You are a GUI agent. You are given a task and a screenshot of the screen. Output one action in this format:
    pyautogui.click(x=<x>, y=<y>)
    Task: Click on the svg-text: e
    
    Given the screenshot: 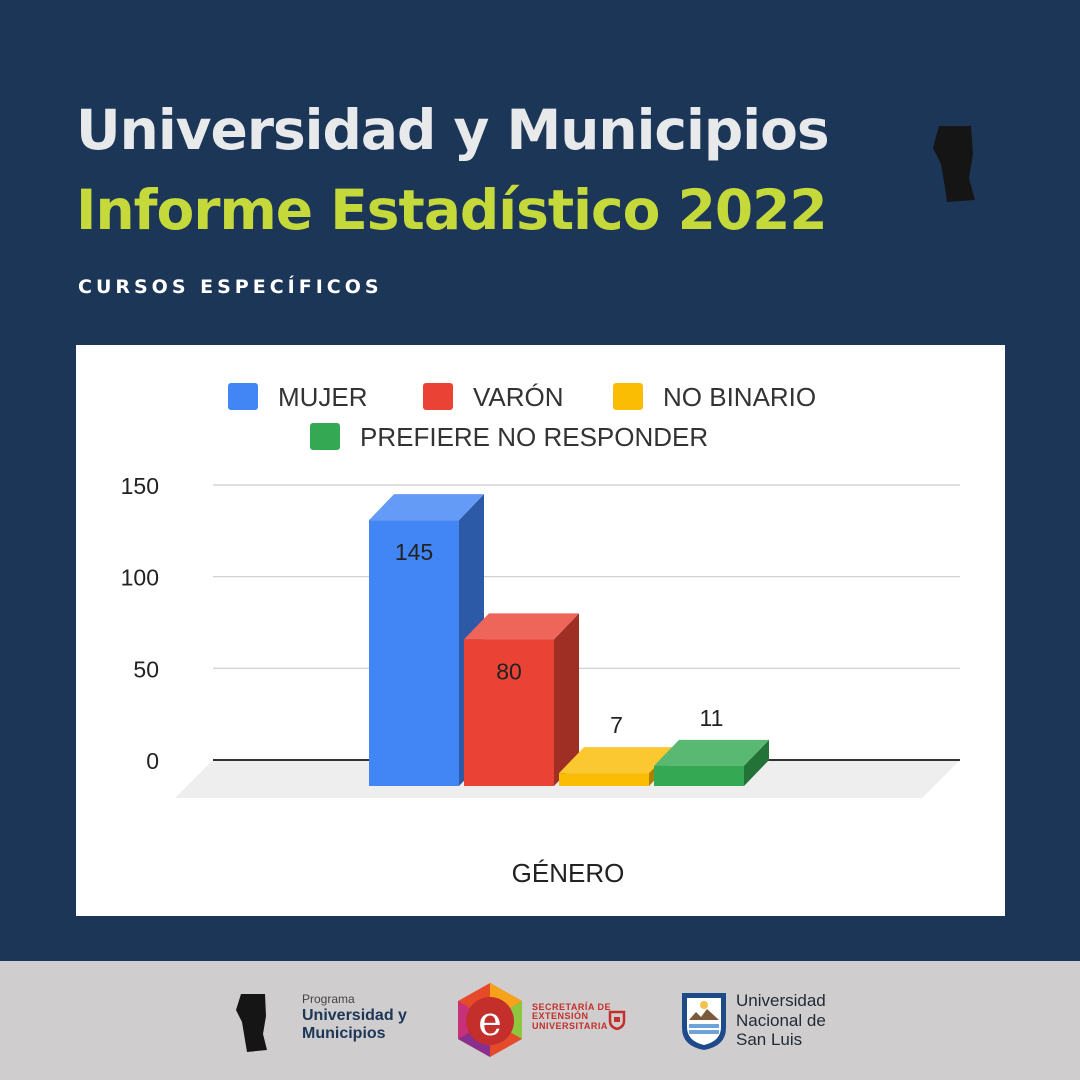 What is the action you would take?
    pyautogui.click(x=490, y=1022)
    